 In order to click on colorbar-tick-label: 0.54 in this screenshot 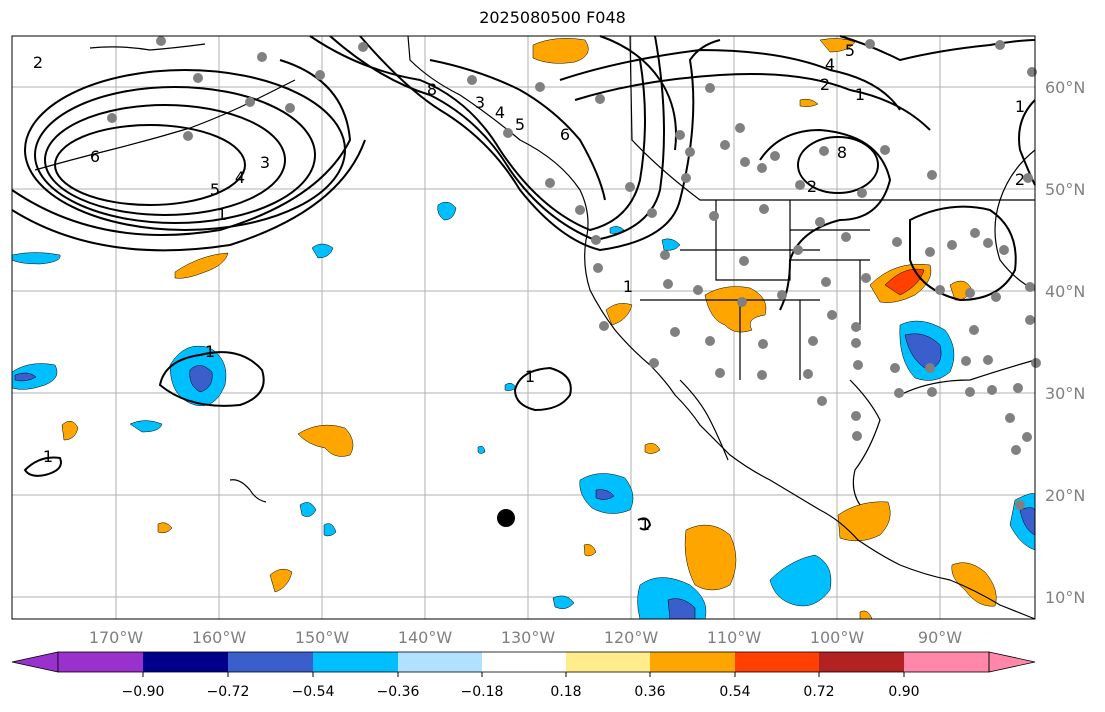, I will do `click(734, 692)`.